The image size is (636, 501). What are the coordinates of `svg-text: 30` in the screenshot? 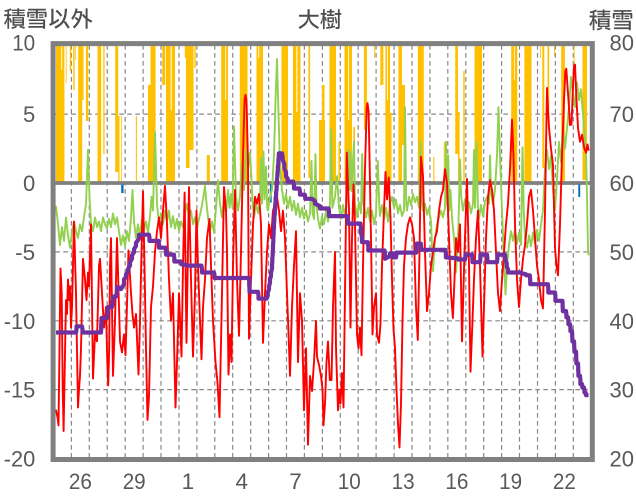 It's located at (622, 390).